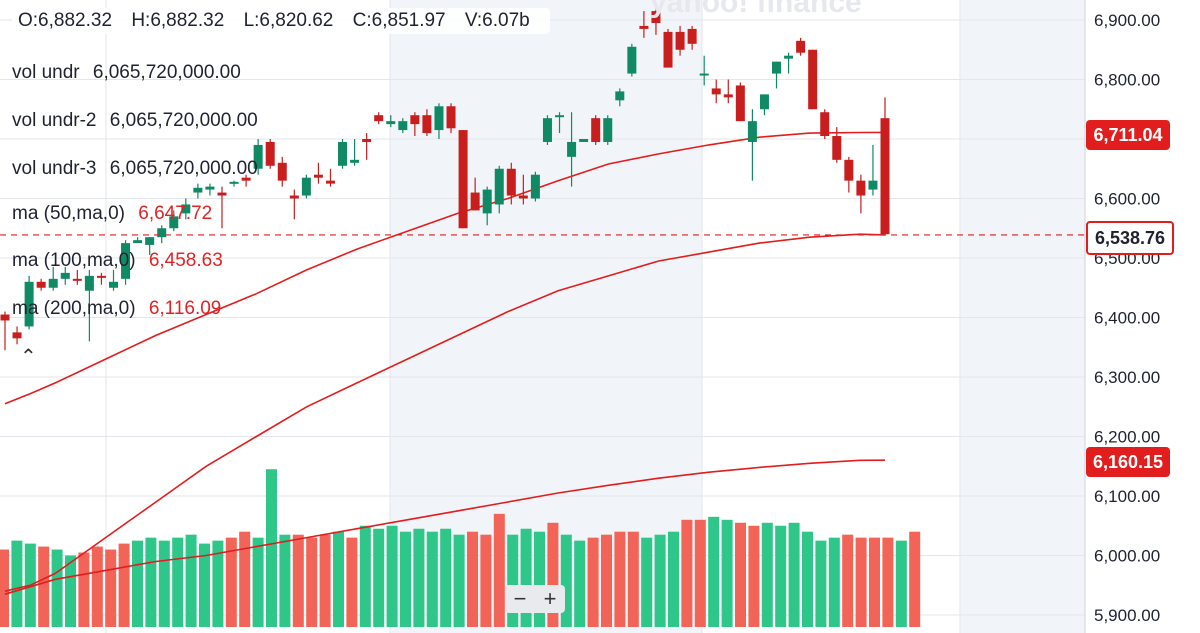 This screenshot has height=633, width=1200. What do you see at coordinates (116, 309) in the screenshot?
I see `indicator-ma200: ma (200,ma,0) 6,116.09` at bounding box center [116, 309].